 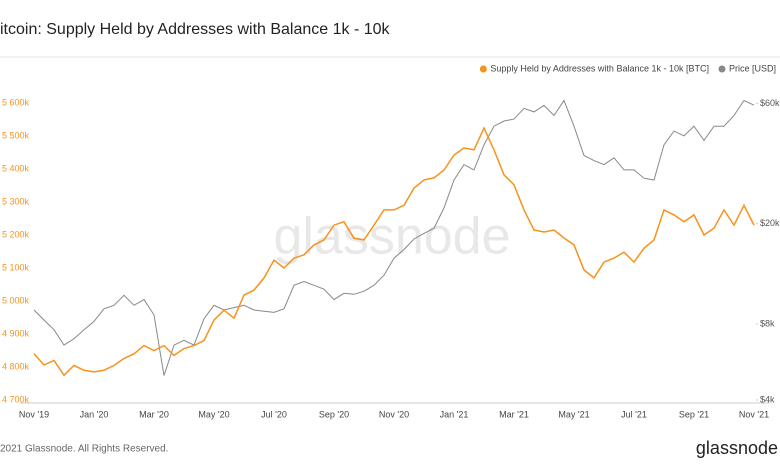 What do you see at coordinates (16, 300) in the screenshot?
I see `y-tick-label: 5 000k` at bounding box center [16, 300].